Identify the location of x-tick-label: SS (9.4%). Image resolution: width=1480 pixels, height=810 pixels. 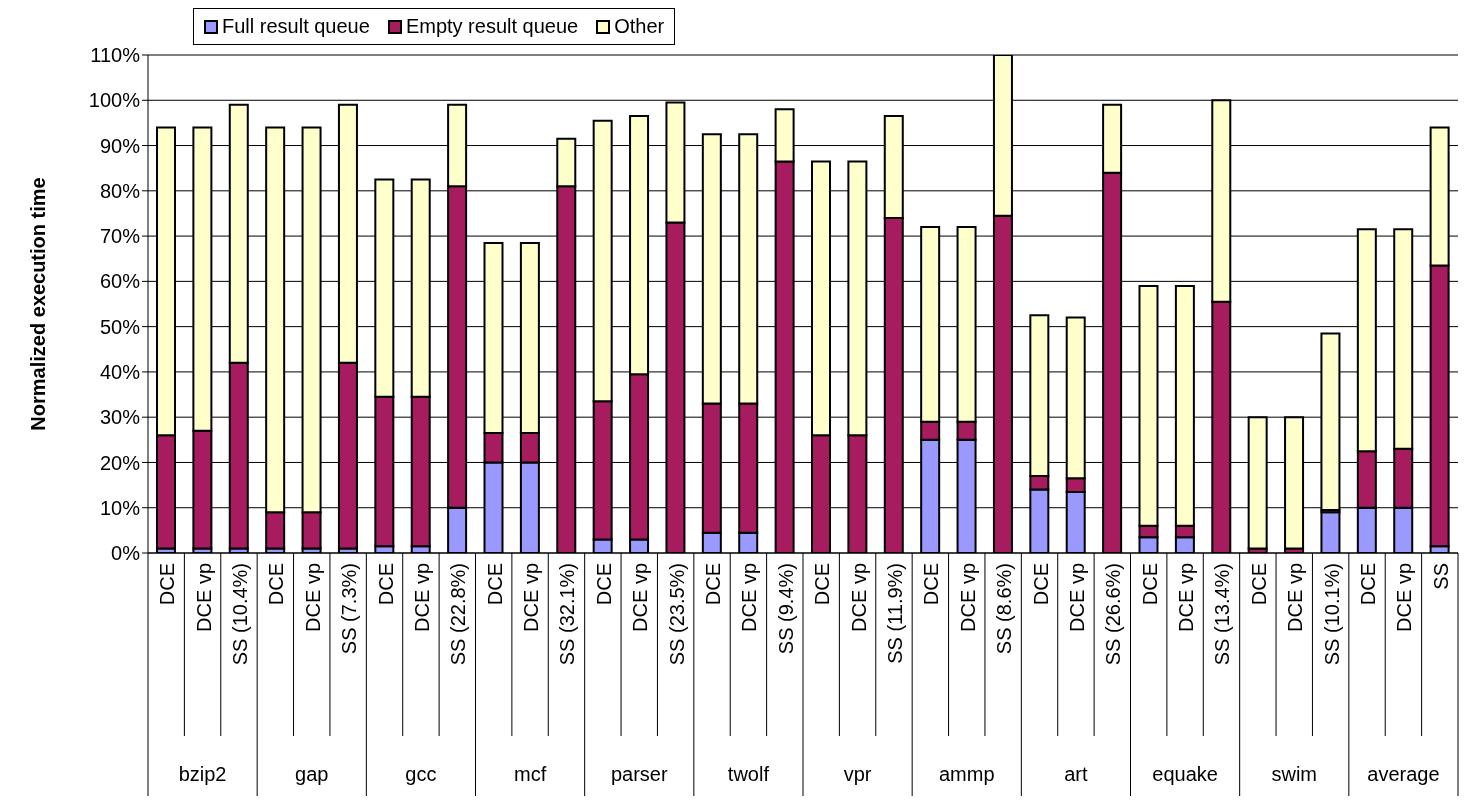
(785, 609).